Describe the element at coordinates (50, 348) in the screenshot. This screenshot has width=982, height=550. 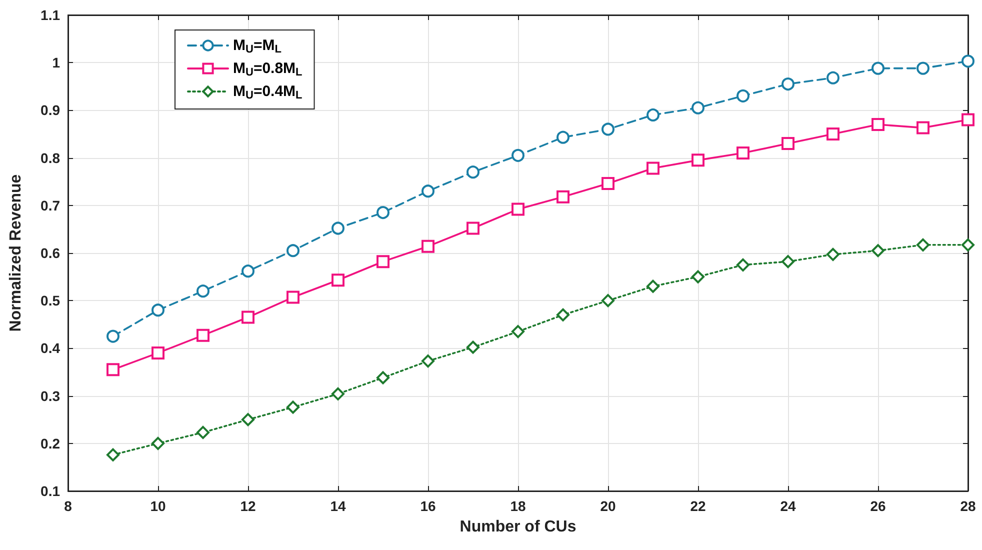
I see `y-tick-label: 0.4` at that location.